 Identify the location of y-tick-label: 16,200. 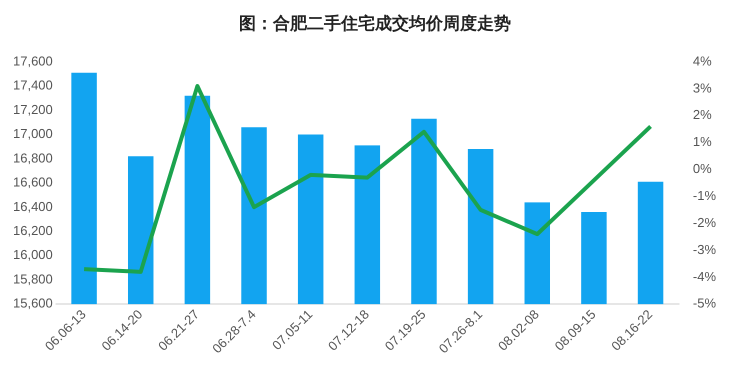
(32, 230).